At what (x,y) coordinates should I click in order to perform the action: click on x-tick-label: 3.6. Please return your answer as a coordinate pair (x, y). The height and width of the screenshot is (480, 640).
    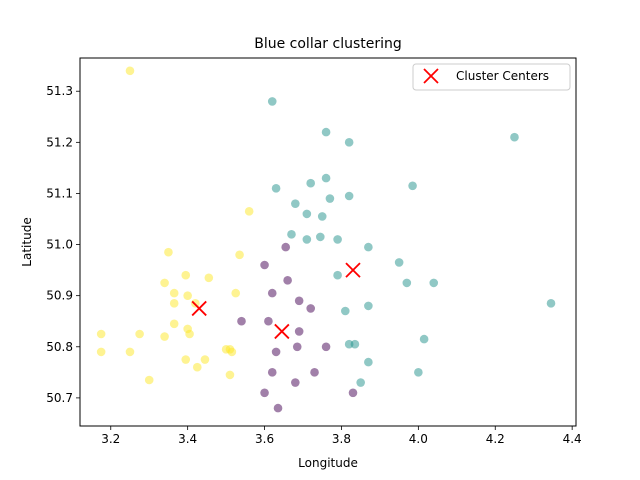
    Looking at the image, I should click on (264, 439).